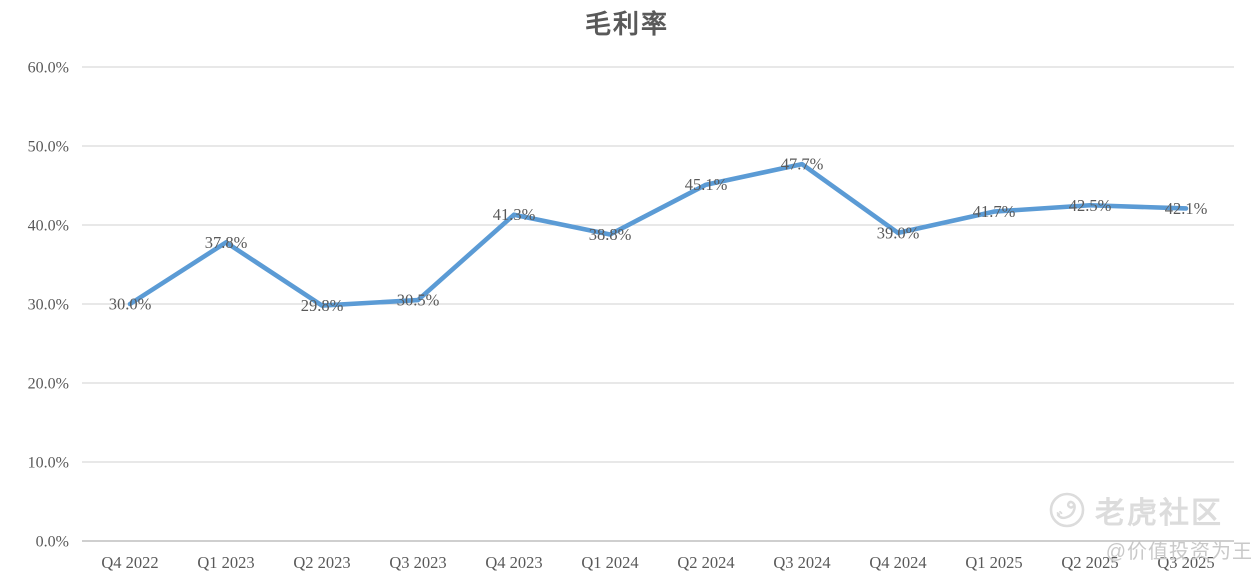 Image resolution: width=1254 pixels, height=582 pixels. I want to click on data-point-label: 37.8%, so click(226, 242).